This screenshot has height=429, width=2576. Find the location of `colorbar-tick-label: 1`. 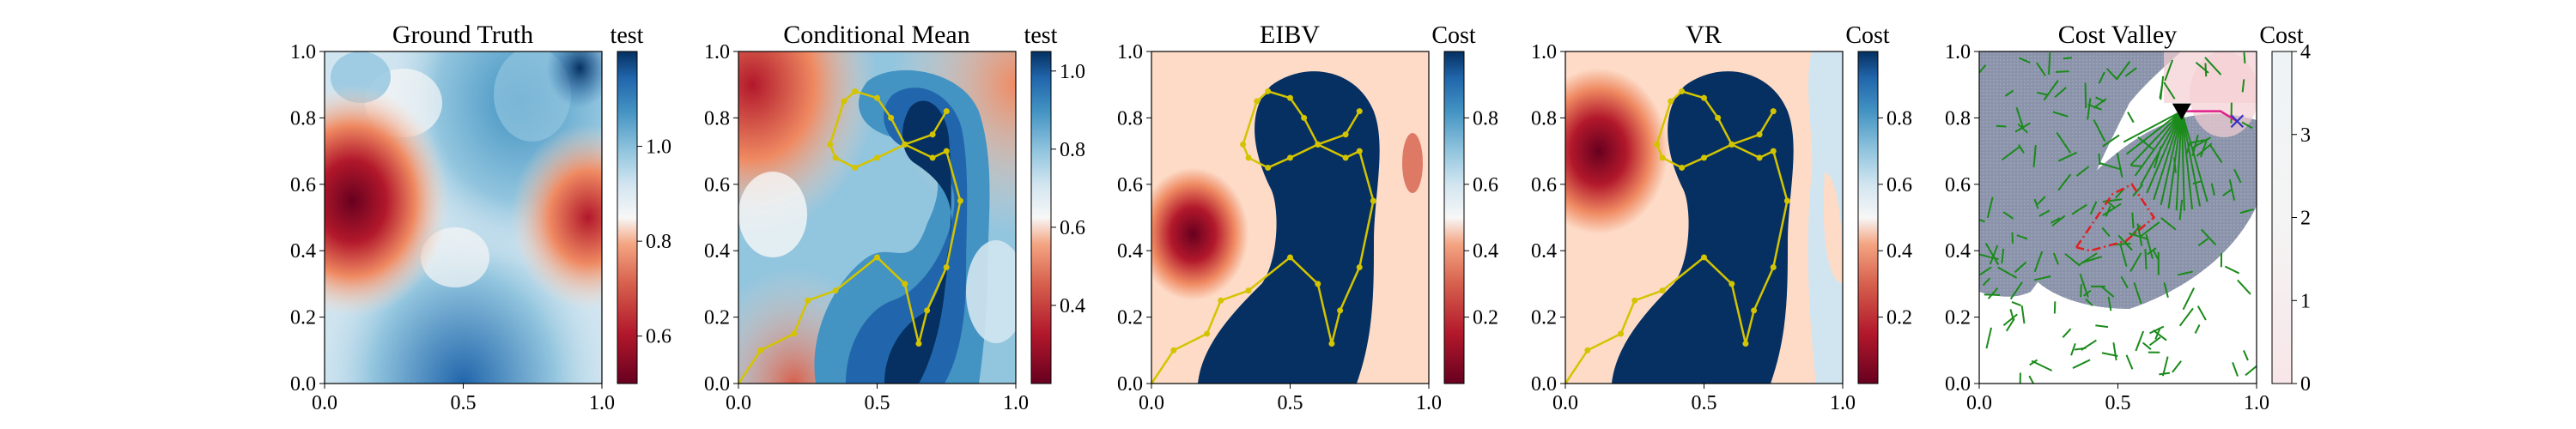

colorbar-tick-label: 1 is located at coordinates (2305, 301).